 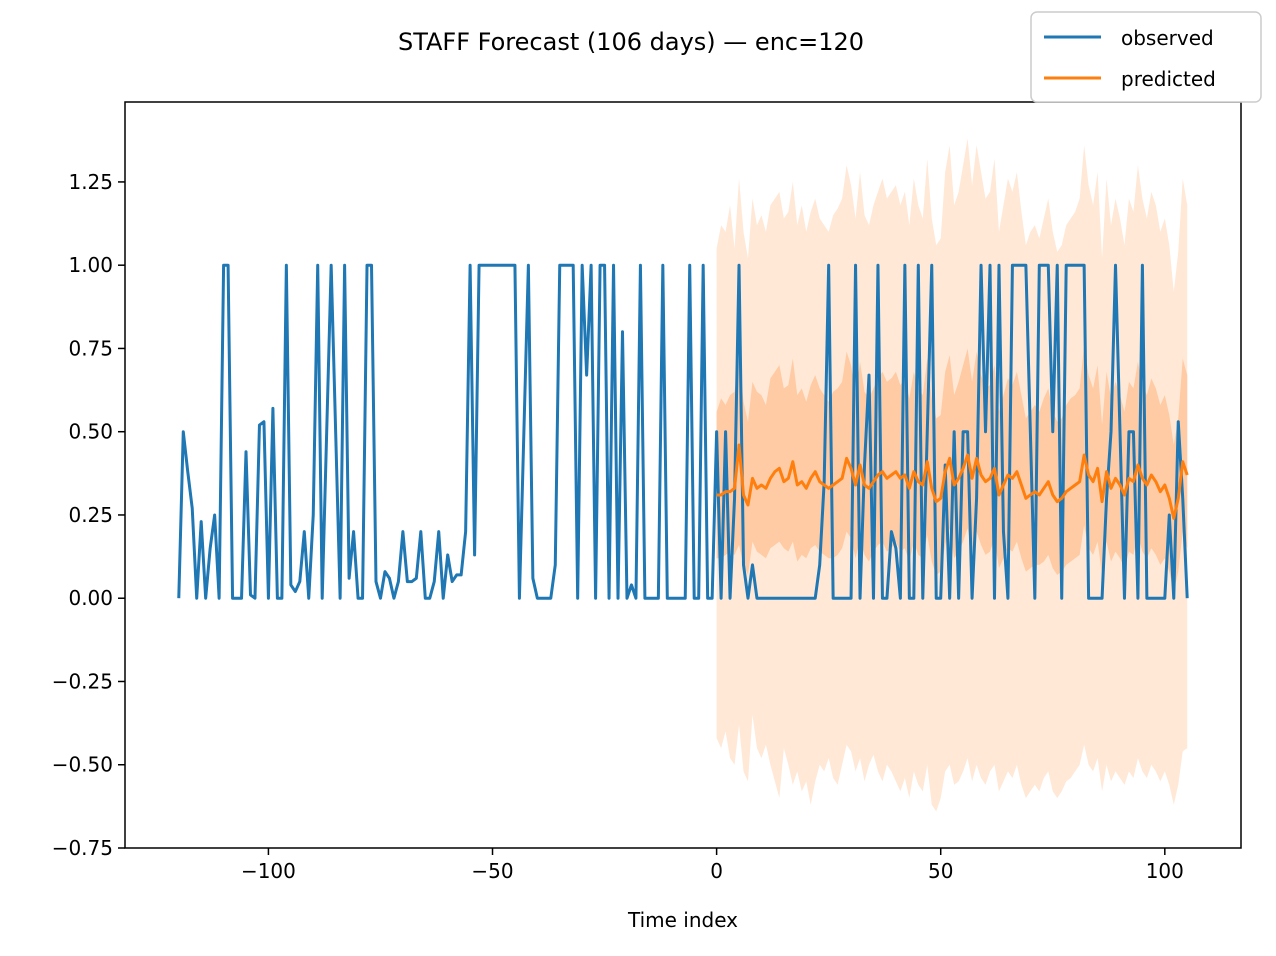 What do you see at coordinates (716, 871) in the screenshot?
I see `x-tick-label: 0` at bounding box center [716, 871].